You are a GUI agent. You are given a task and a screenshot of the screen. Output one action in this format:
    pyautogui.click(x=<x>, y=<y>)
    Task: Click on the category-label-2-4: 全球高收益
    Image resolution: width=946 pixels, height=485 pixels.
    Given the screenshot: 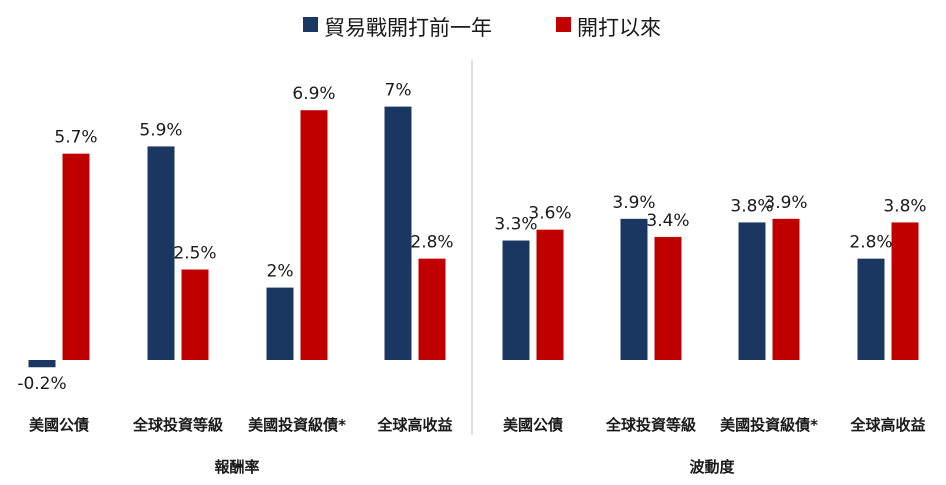 What is the action you would take?
    pyautogui.click(x=887, y=425)
    